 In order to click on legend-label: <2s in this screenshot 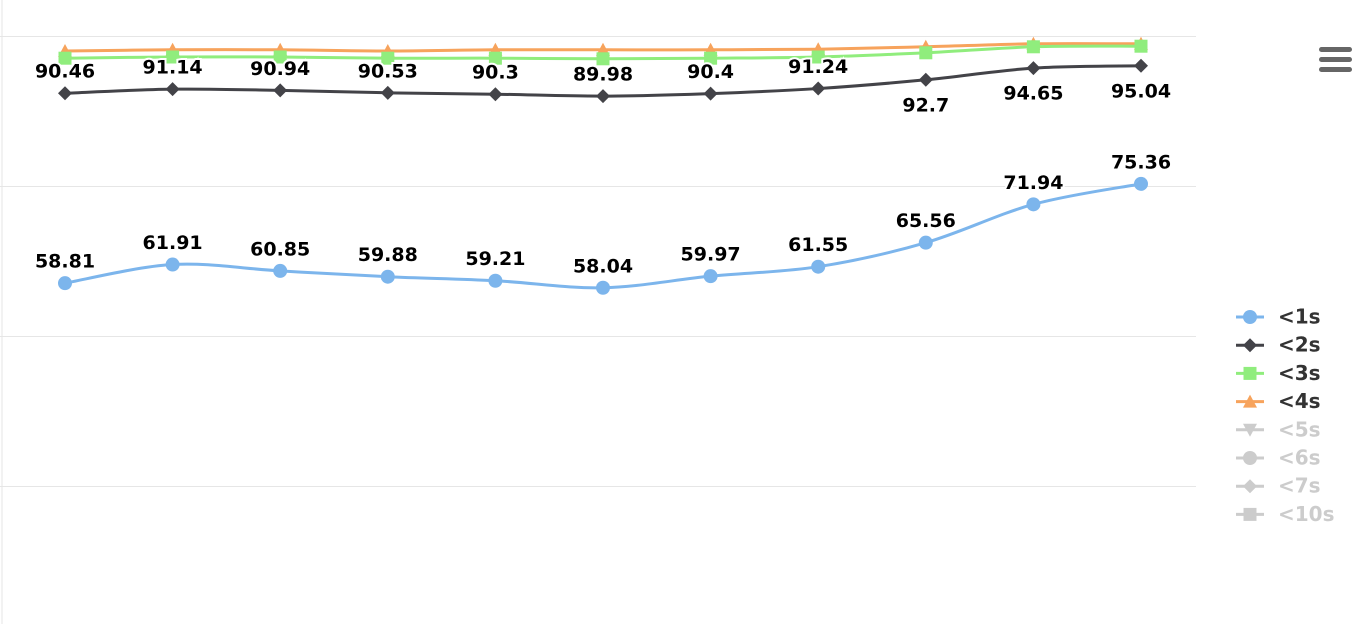, I will do `click(1299, 345)`.